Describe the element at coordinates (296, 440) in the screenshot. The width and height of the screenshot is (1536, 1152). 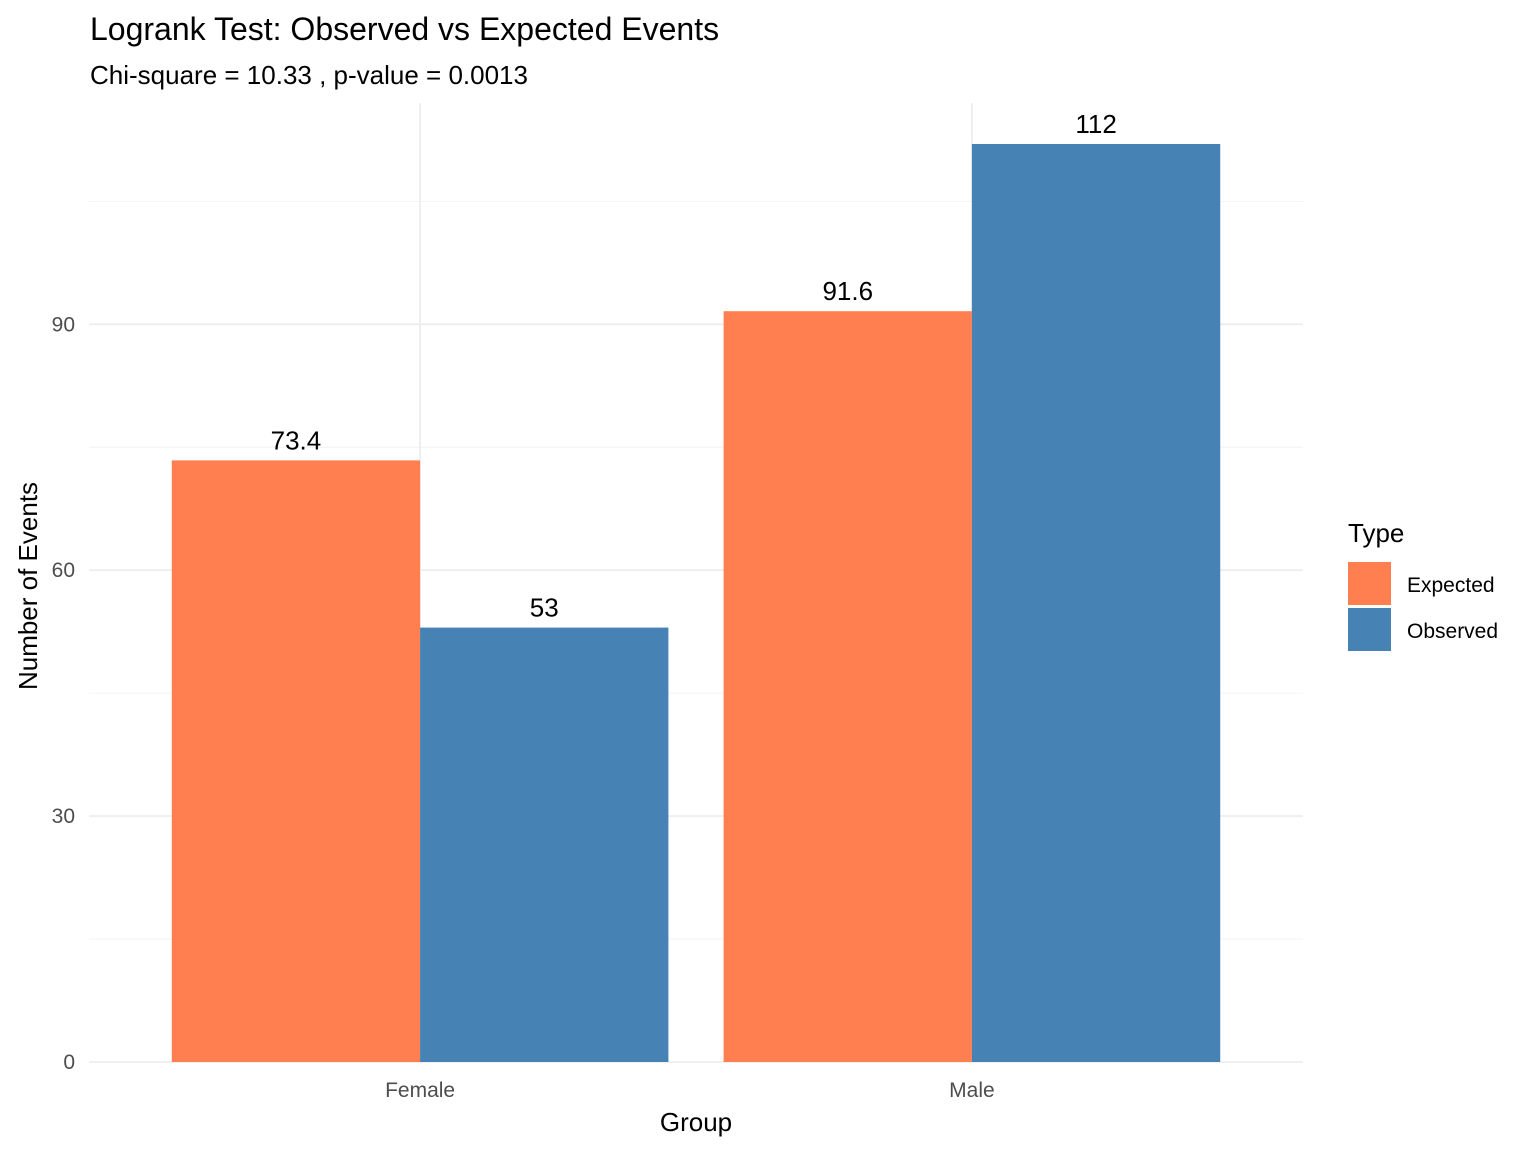
I see `data-label-expected-female: 73.4` at that location.